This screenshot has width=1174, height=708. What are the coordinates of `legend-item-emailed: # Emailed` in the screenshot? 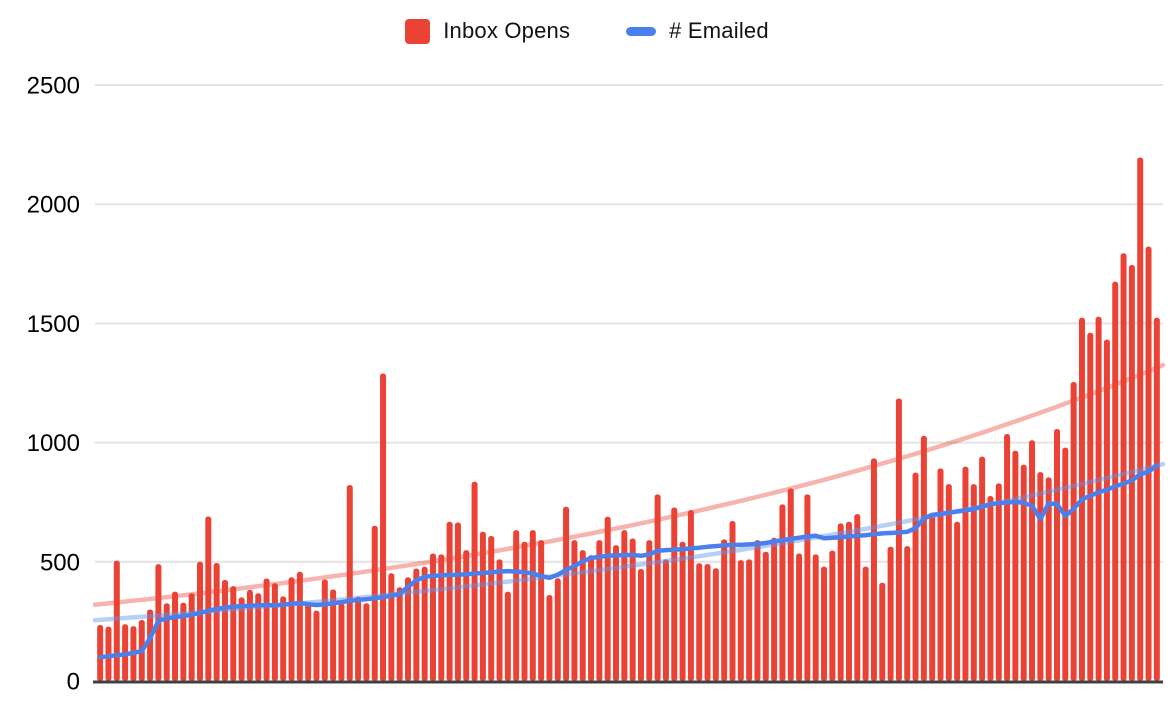 It's located at (697, 31).